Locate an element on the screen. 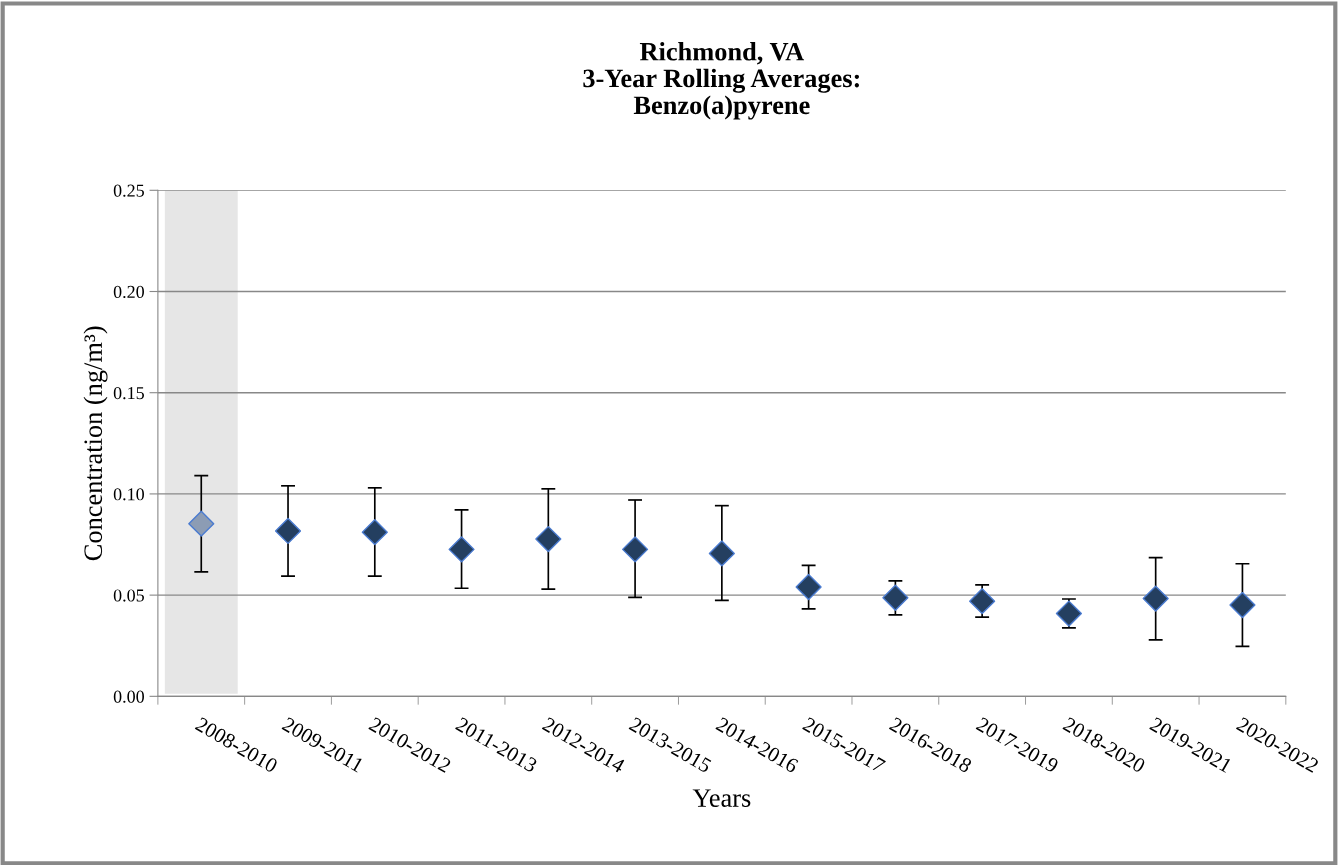 The height and width of the screenshot is (865, 1338). y-axis-title: Concentration (ng/m³) is located at coordinates (95, 443).